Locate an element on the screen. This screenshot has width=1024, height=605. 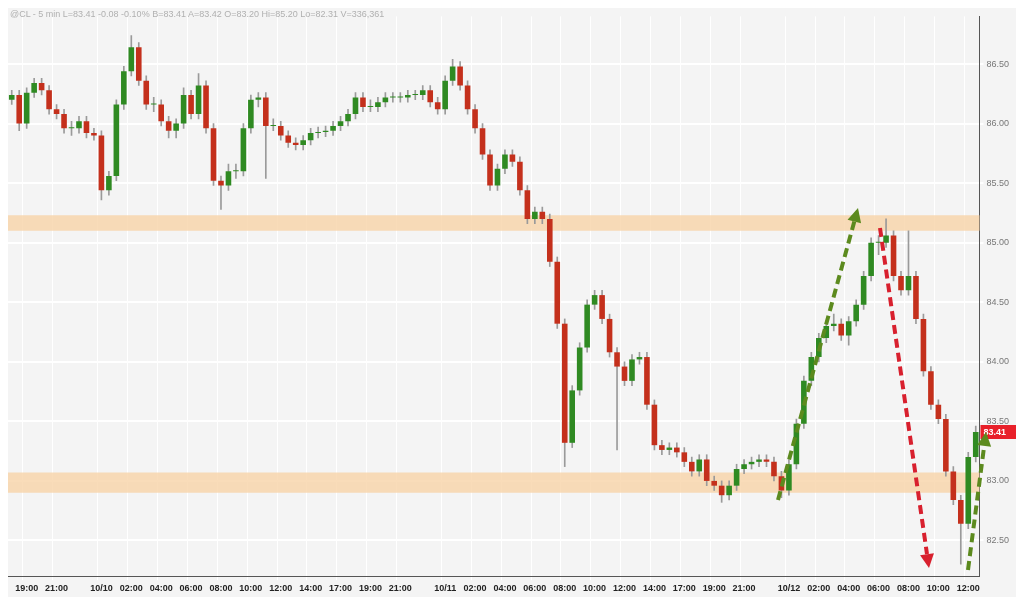
y-tick-label: 82.50 is located at coordinates (998, 539).